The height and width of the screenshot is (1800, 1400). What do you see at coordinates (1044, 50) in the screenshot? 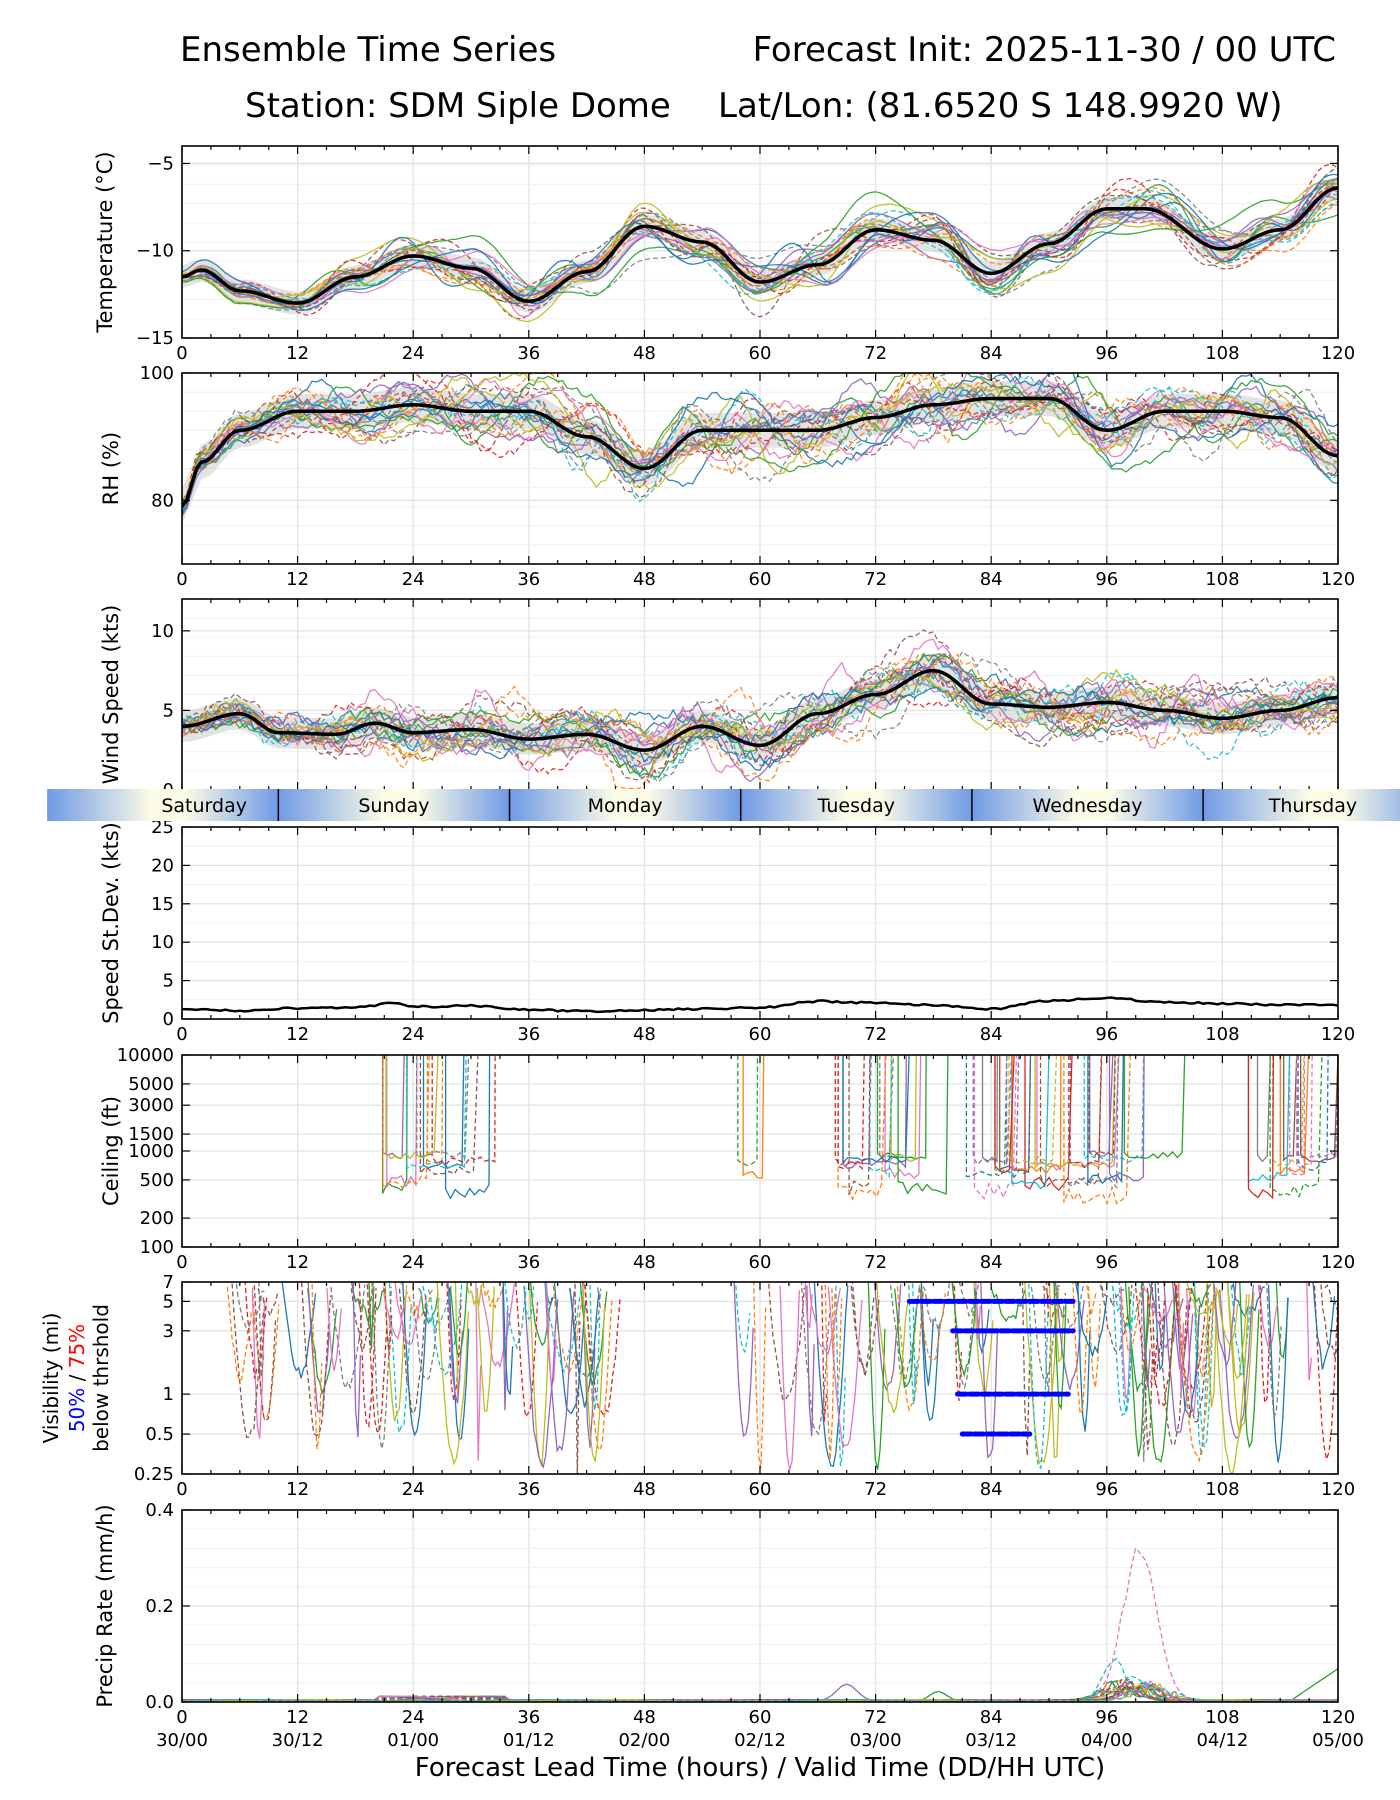
I see `forecast-init: Forecast Init: 2025-11-30 / 00 UTC` at bounding box center [1044, 50].